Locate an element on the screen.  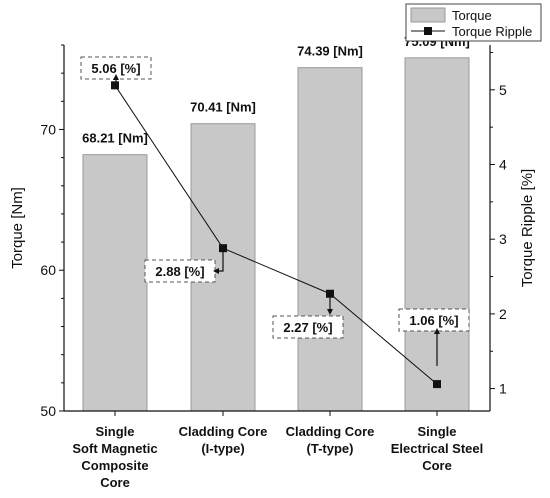
category-label-line: (T-type) is located at coordinates (330, 448).